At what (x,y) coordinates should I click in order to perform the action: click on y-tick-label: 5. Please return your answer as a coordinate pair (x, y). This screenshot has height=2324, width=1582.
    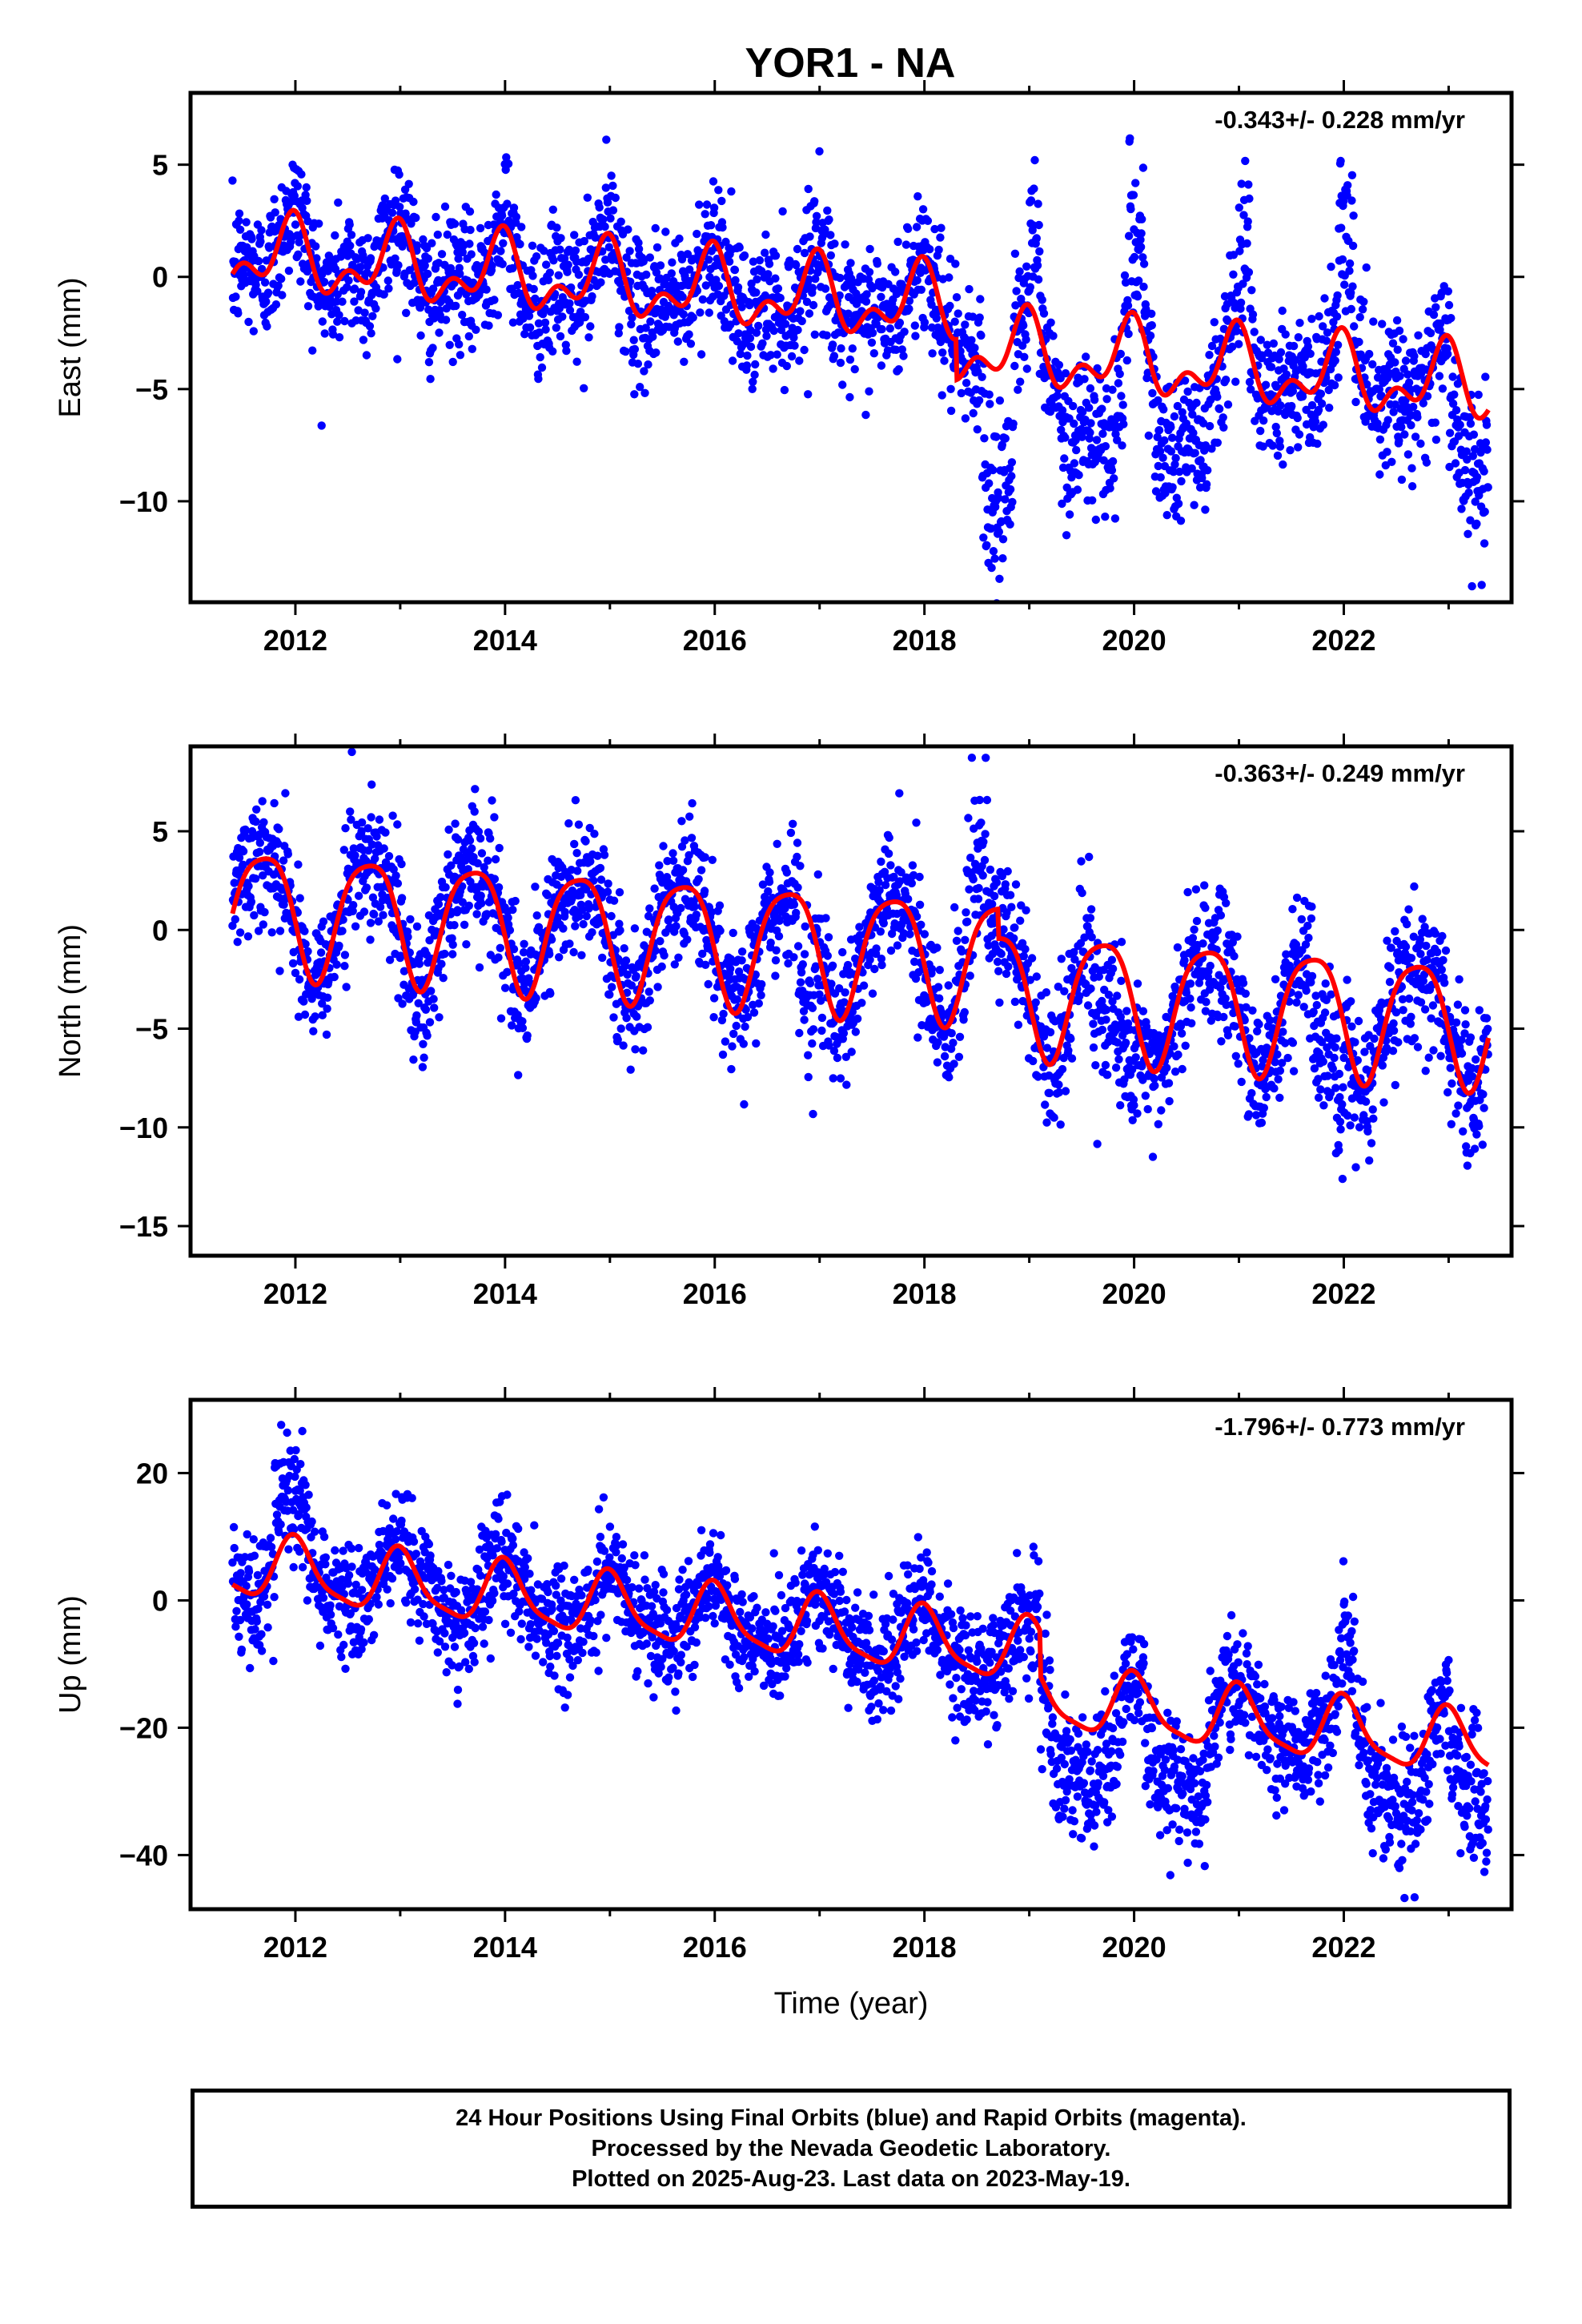
    Looking at the image, I should click on (160, 165).